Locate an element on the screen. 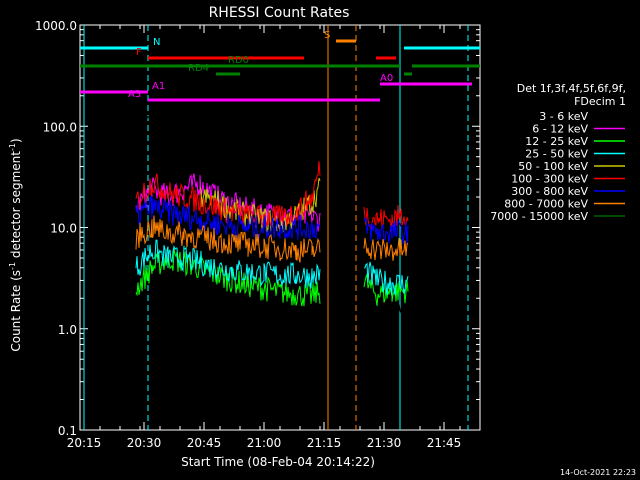 This screenshot has height=480, width=640. x-tick-label: 21:00 is located at coordinates (264, 443).